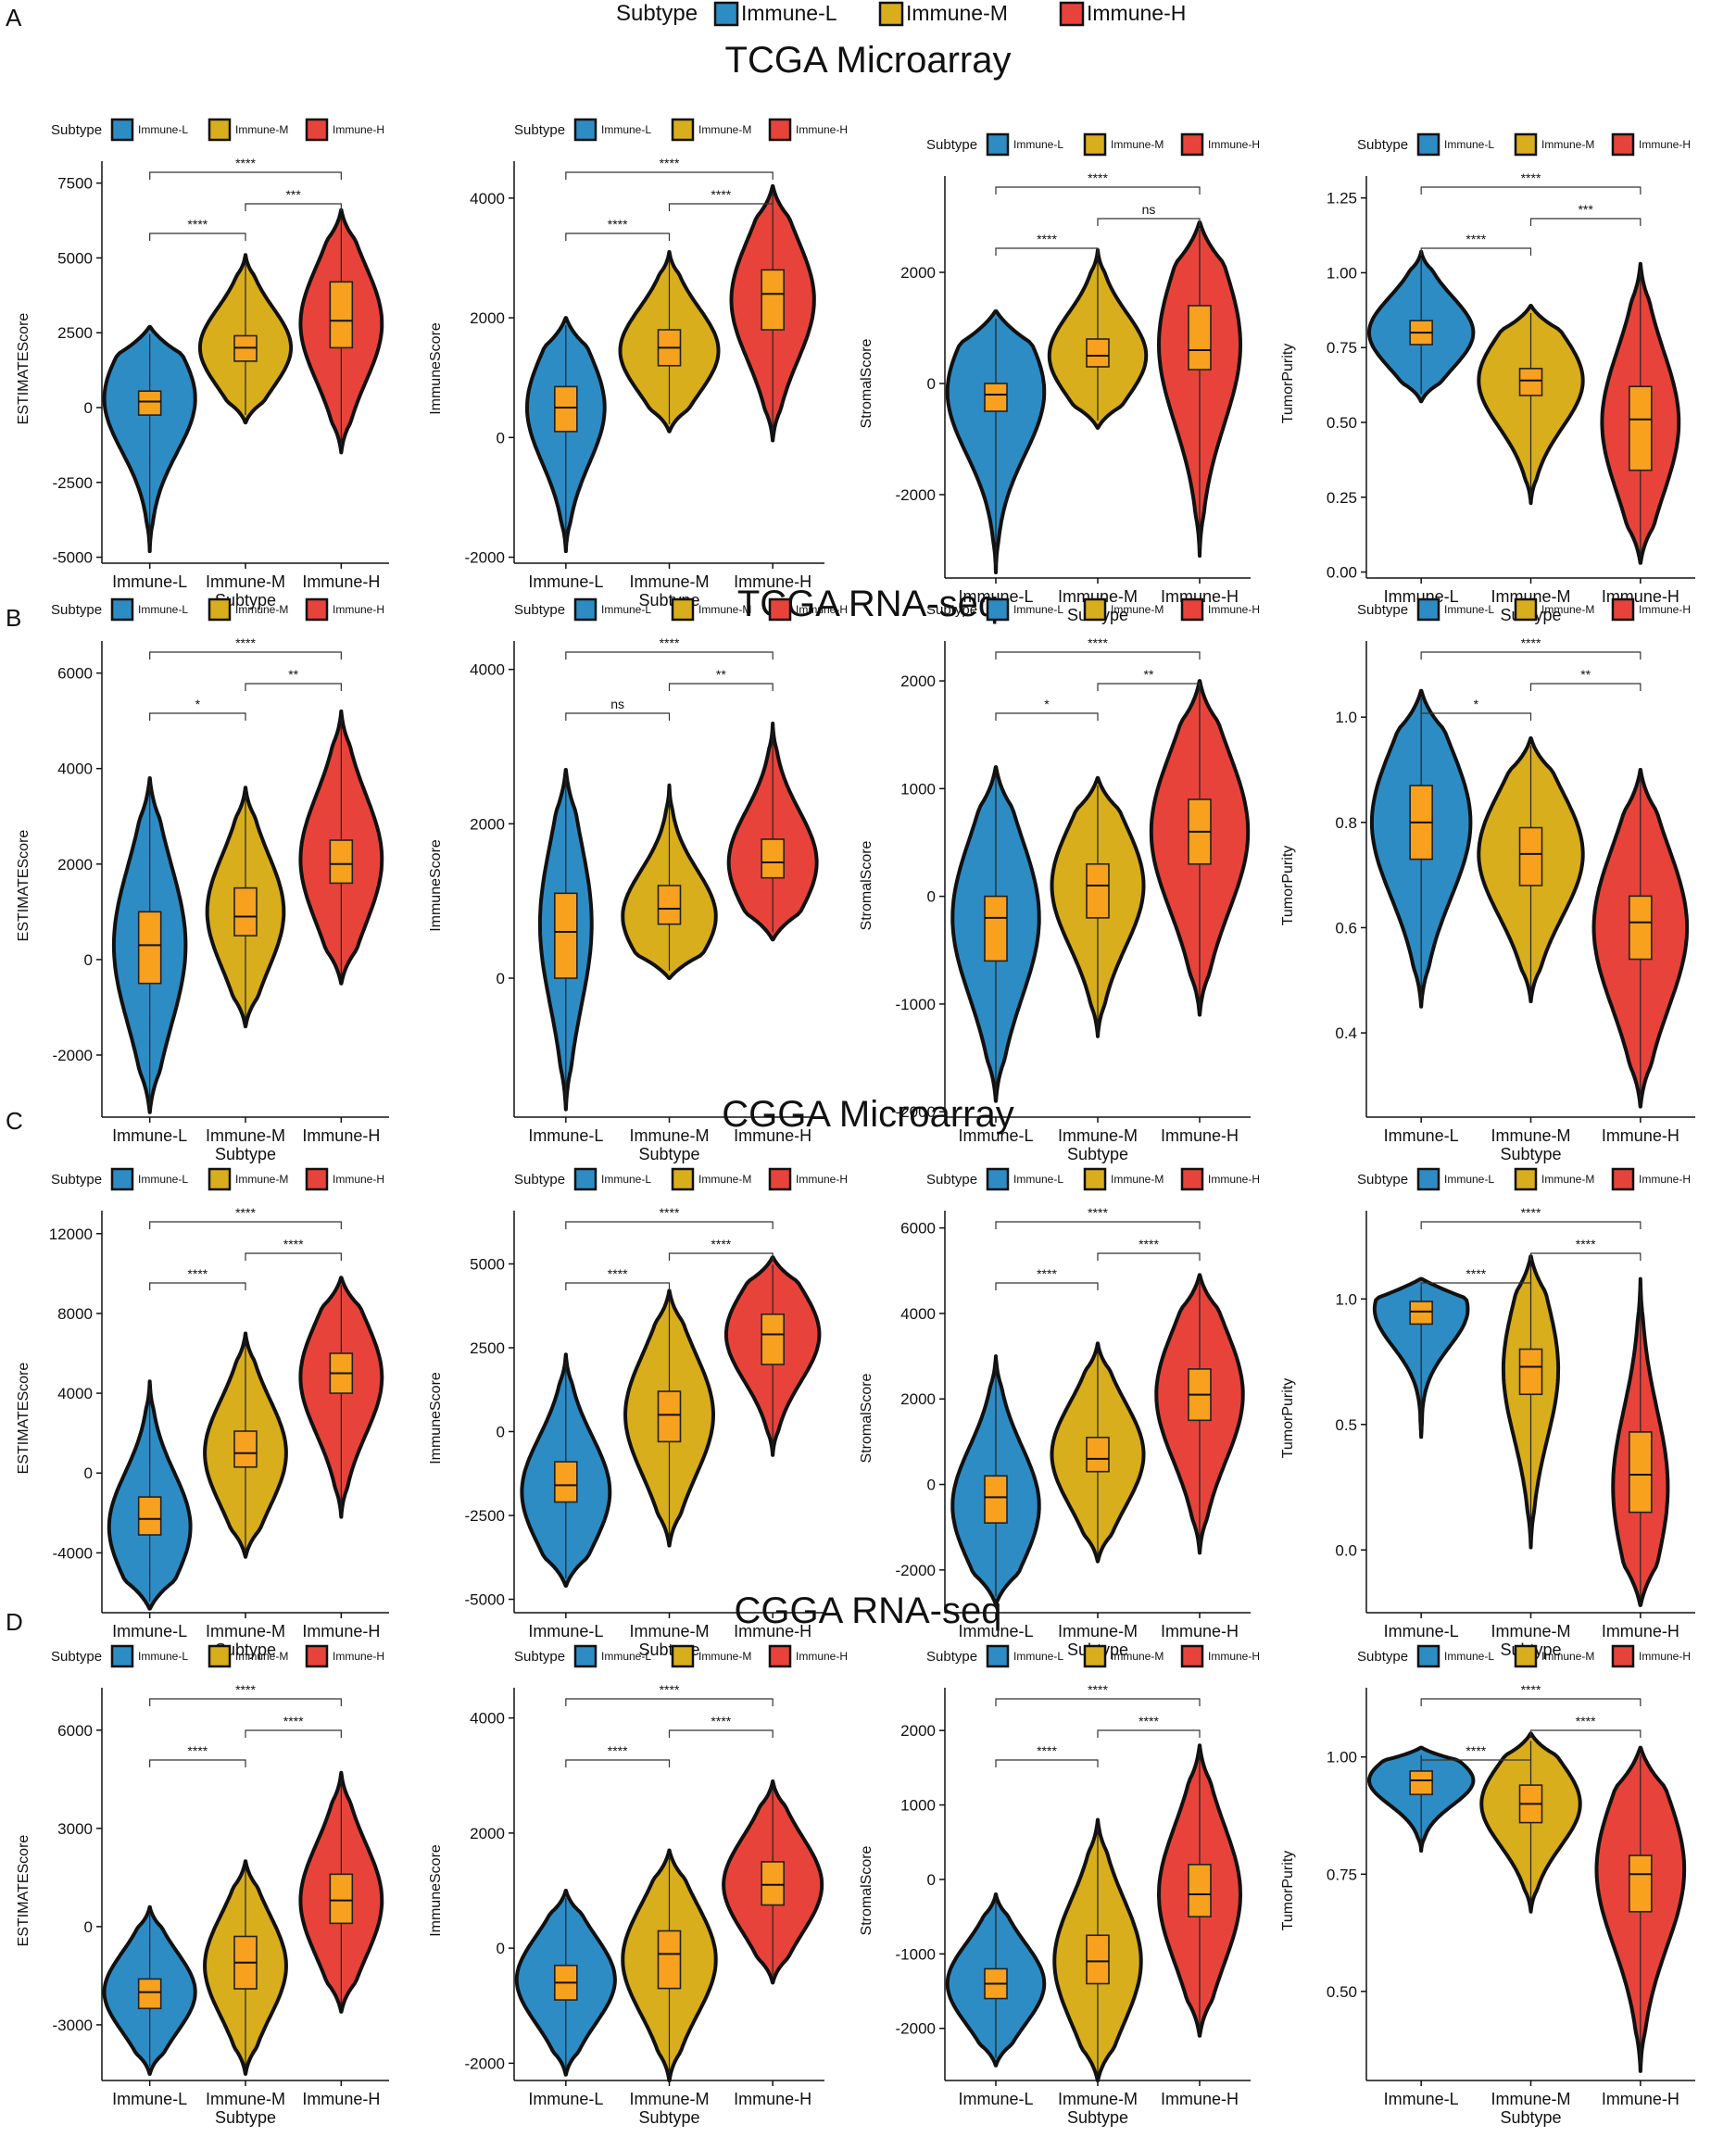 The width and height of the screenshot is (1736, 2137). What do you see at coordinates (721, 1249) in the screenshot?
I see `significance-bracket-2: ****` at bounding box center [721, 1249].